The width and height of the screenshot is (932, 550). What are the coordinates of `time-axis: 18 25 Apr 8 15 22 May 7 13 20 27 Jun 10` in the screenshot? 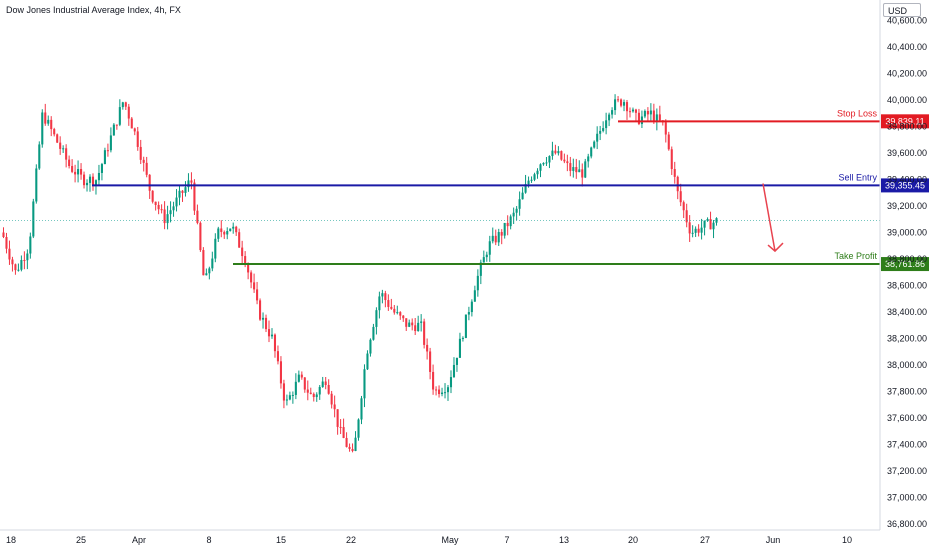 It's located at (429, 540).